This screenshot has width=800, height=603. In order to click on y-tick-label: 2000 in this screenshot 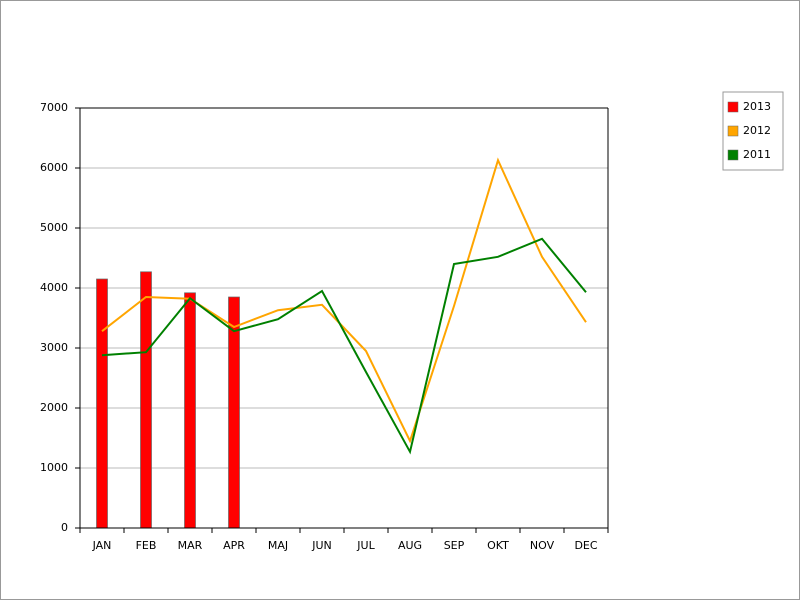, I will do `click(54, 407)`.